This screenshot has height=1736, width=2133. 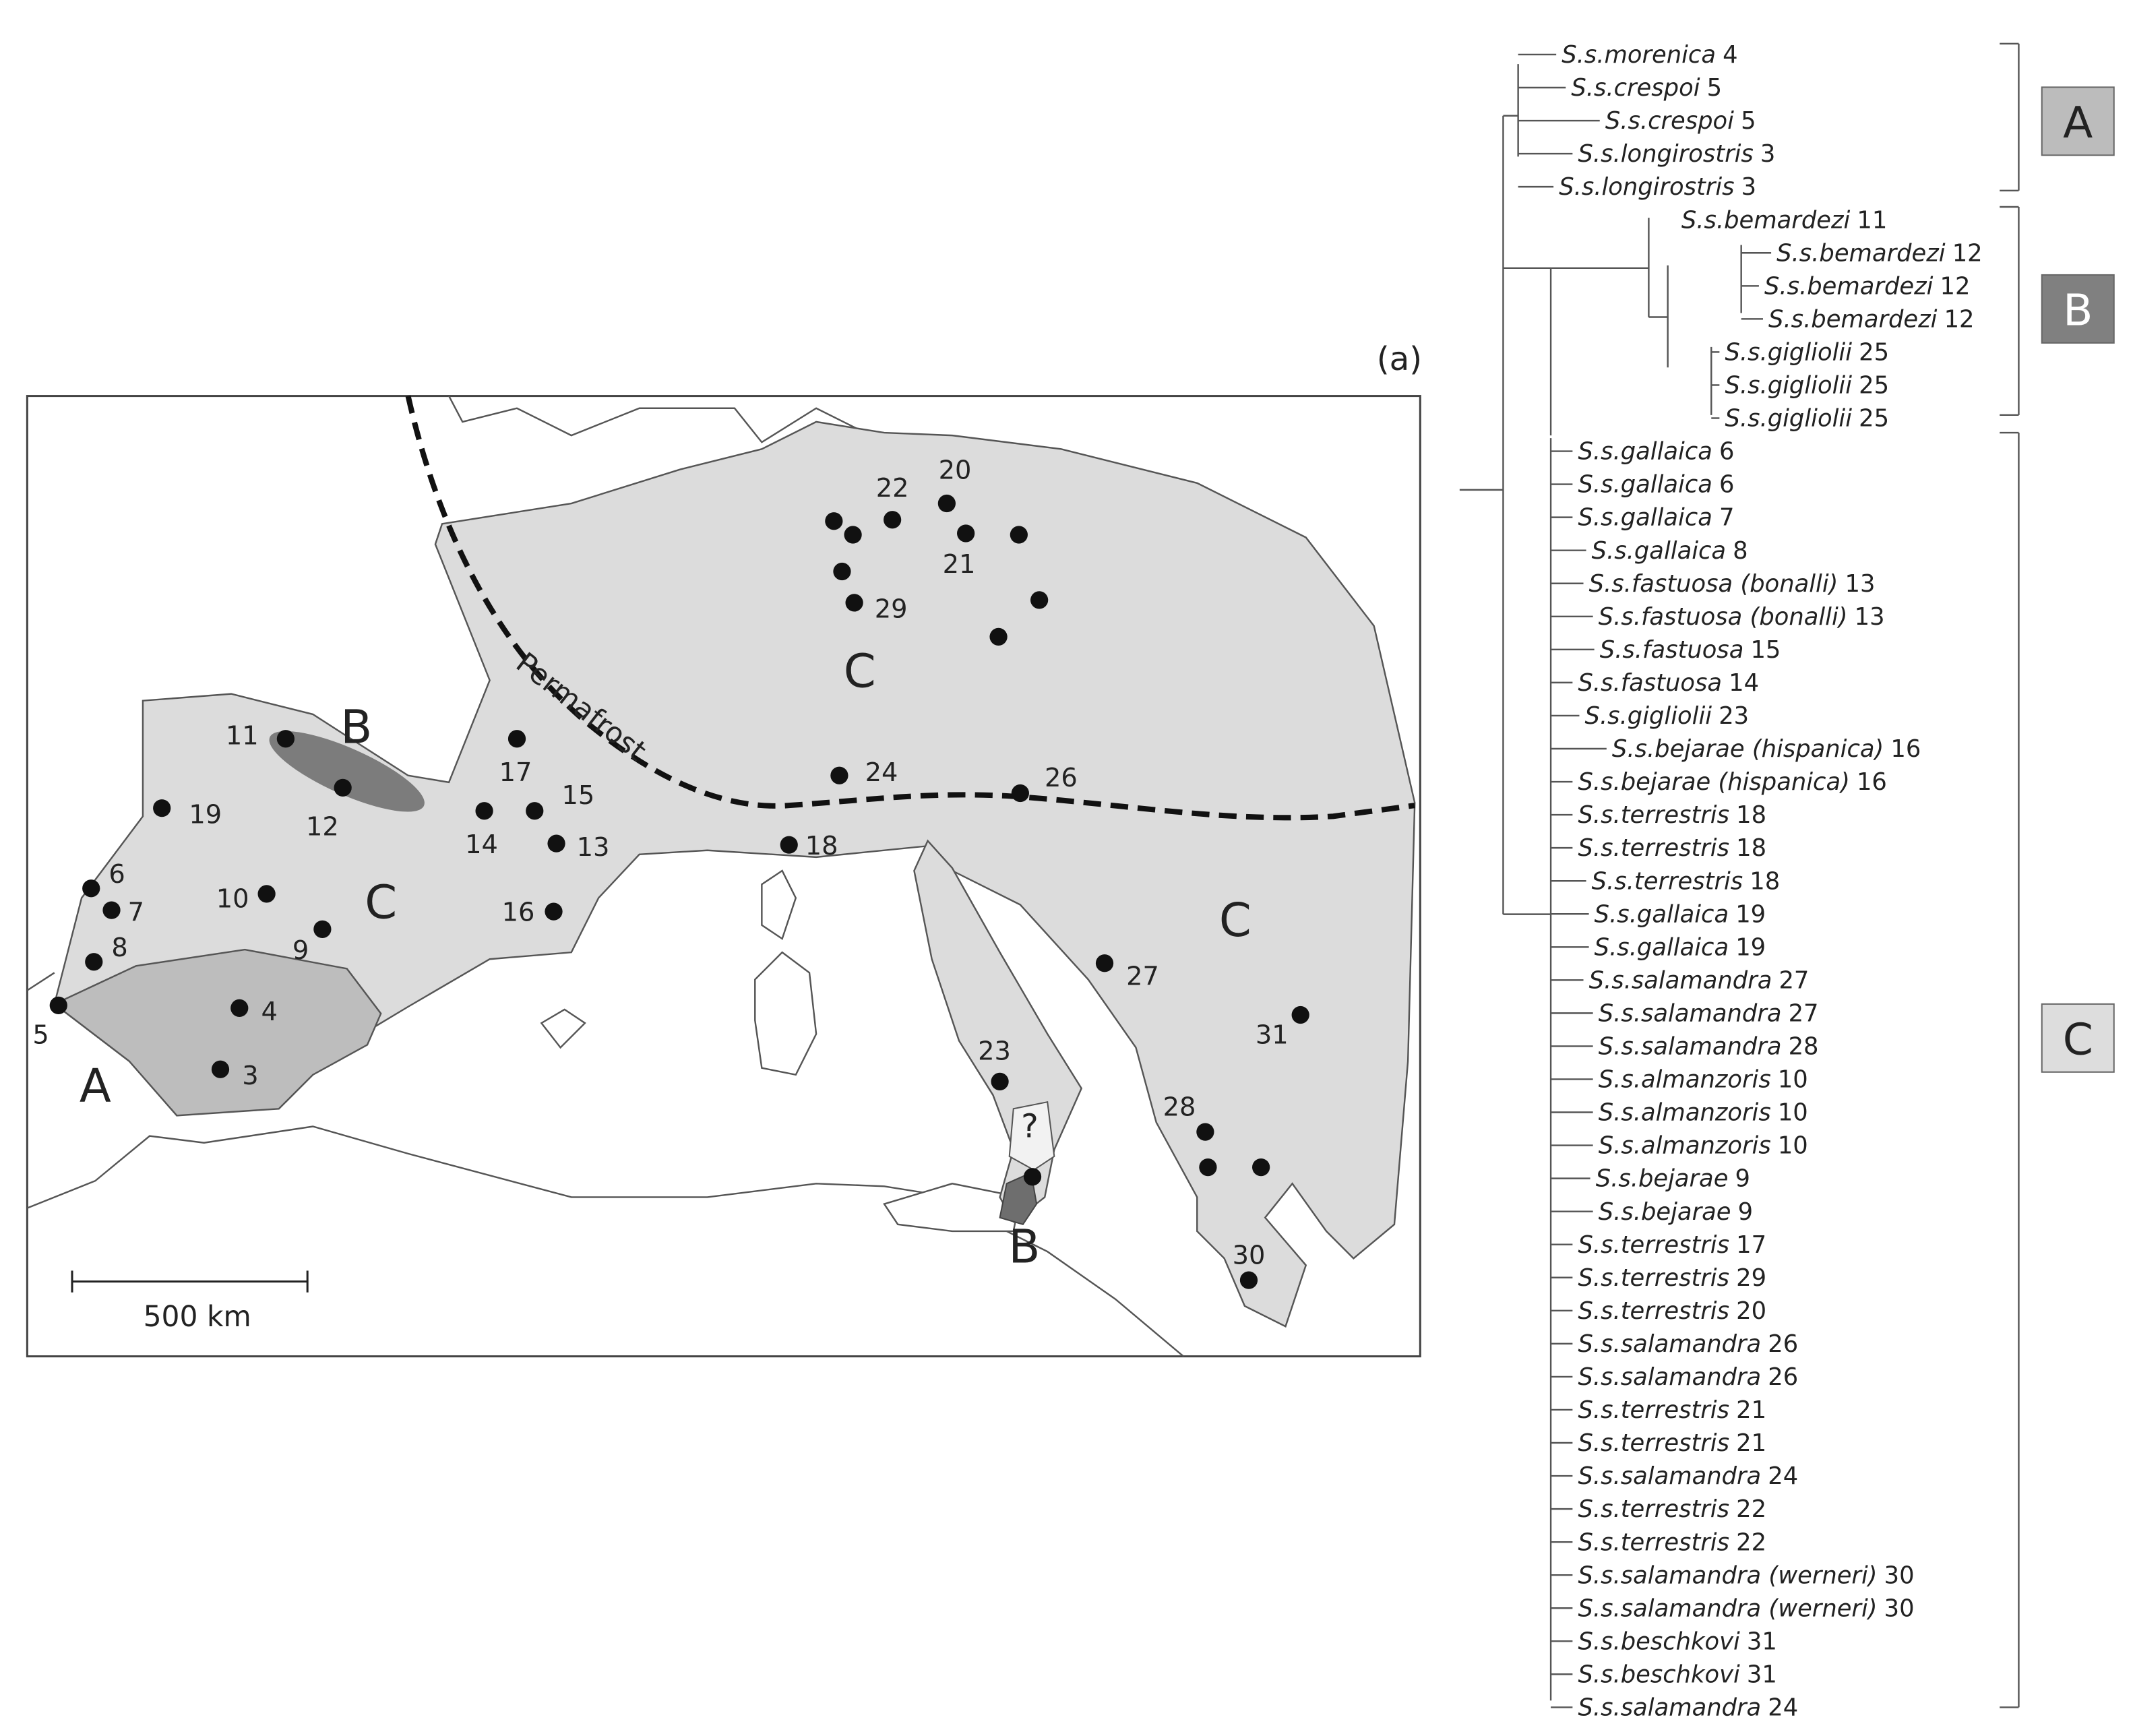 I want to click on site-label: 8, so click(x=119, y=948).